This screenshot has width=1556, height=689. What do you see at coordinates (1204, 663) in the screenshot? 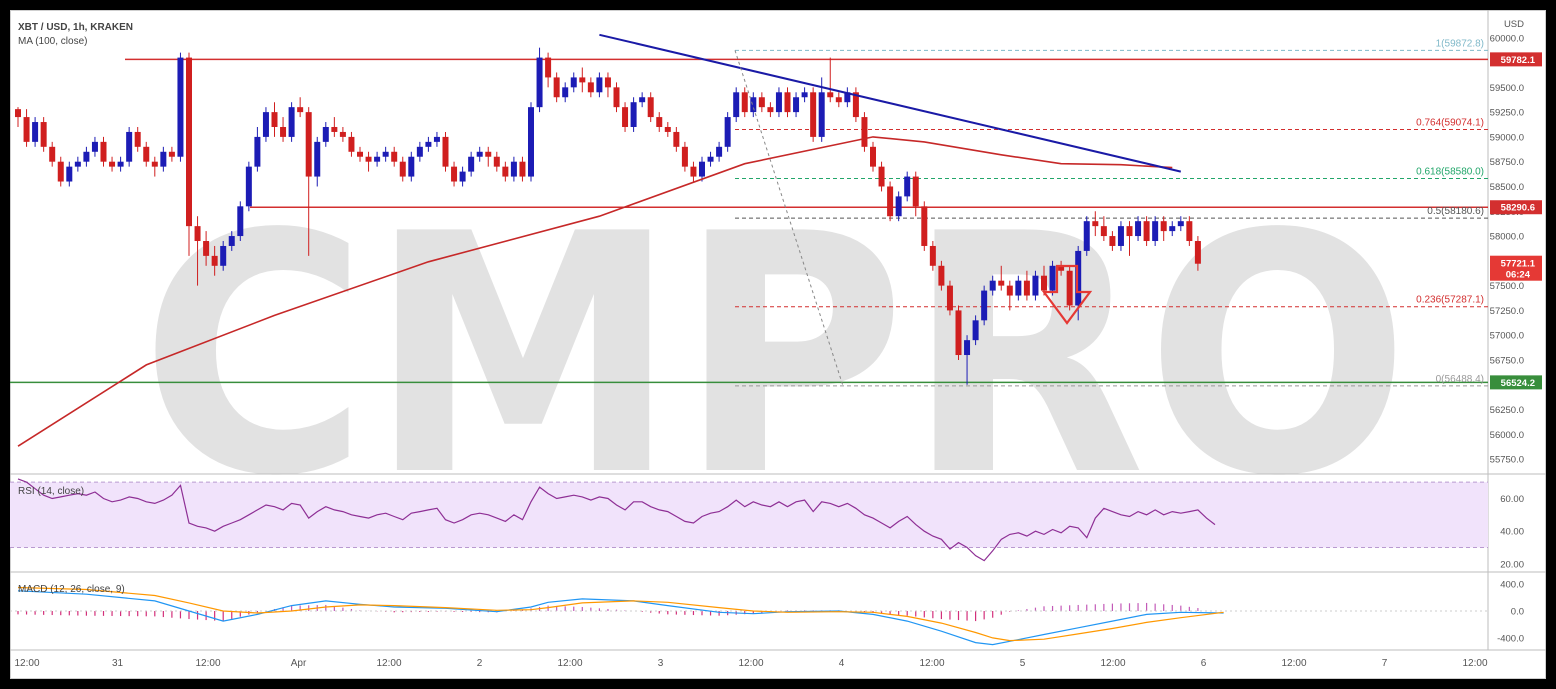
I see `time-tick: 6` at bounding box center [1204, 663].